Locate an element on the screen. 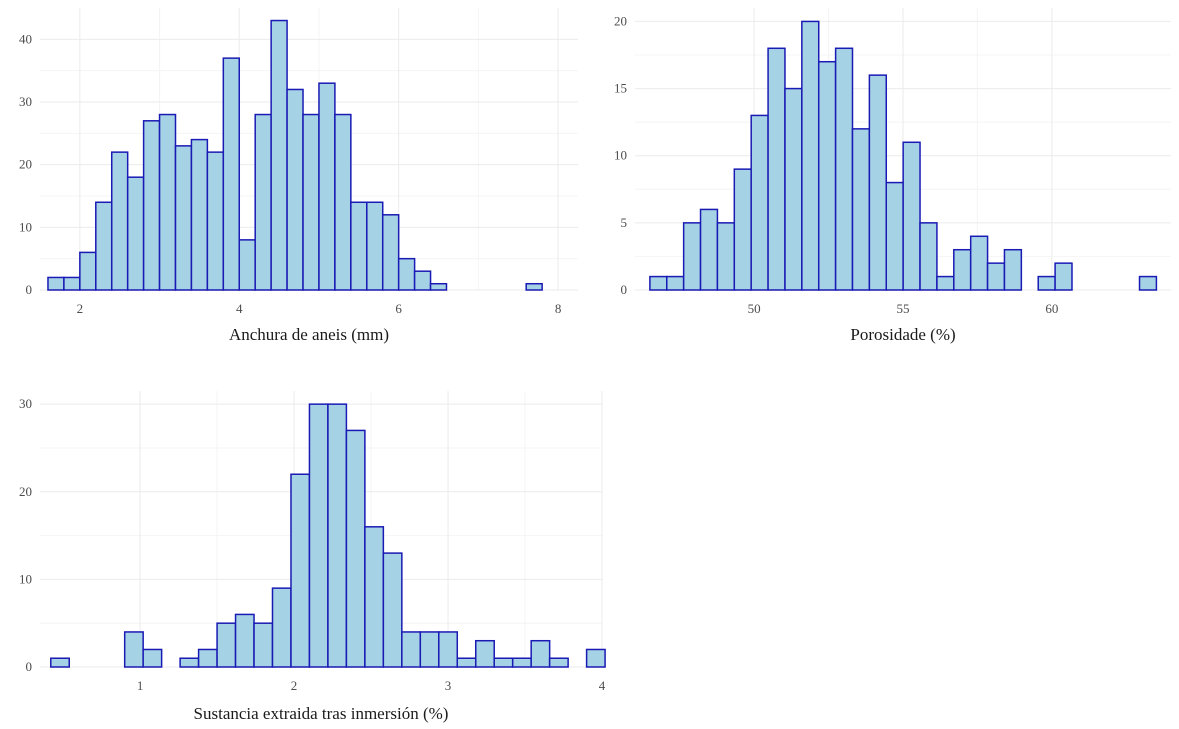  y-tick-label: 5 is located at coordinates (624, 222).